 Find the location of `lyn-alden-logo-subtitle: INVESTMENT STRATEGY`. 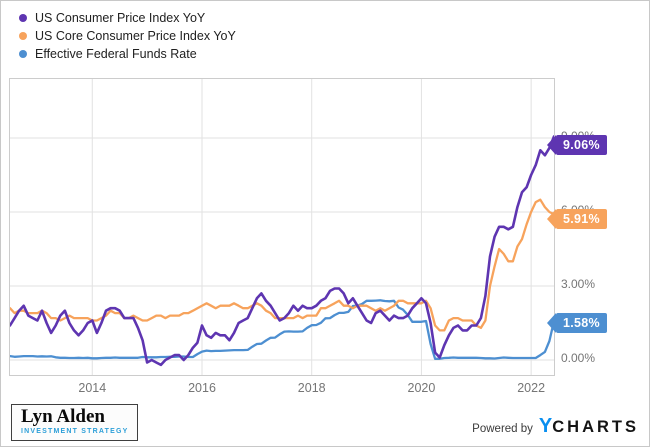

lyn-alden-logo-subtitle: INVESTMENT STRATEGY is located at coordinates (75, 431).